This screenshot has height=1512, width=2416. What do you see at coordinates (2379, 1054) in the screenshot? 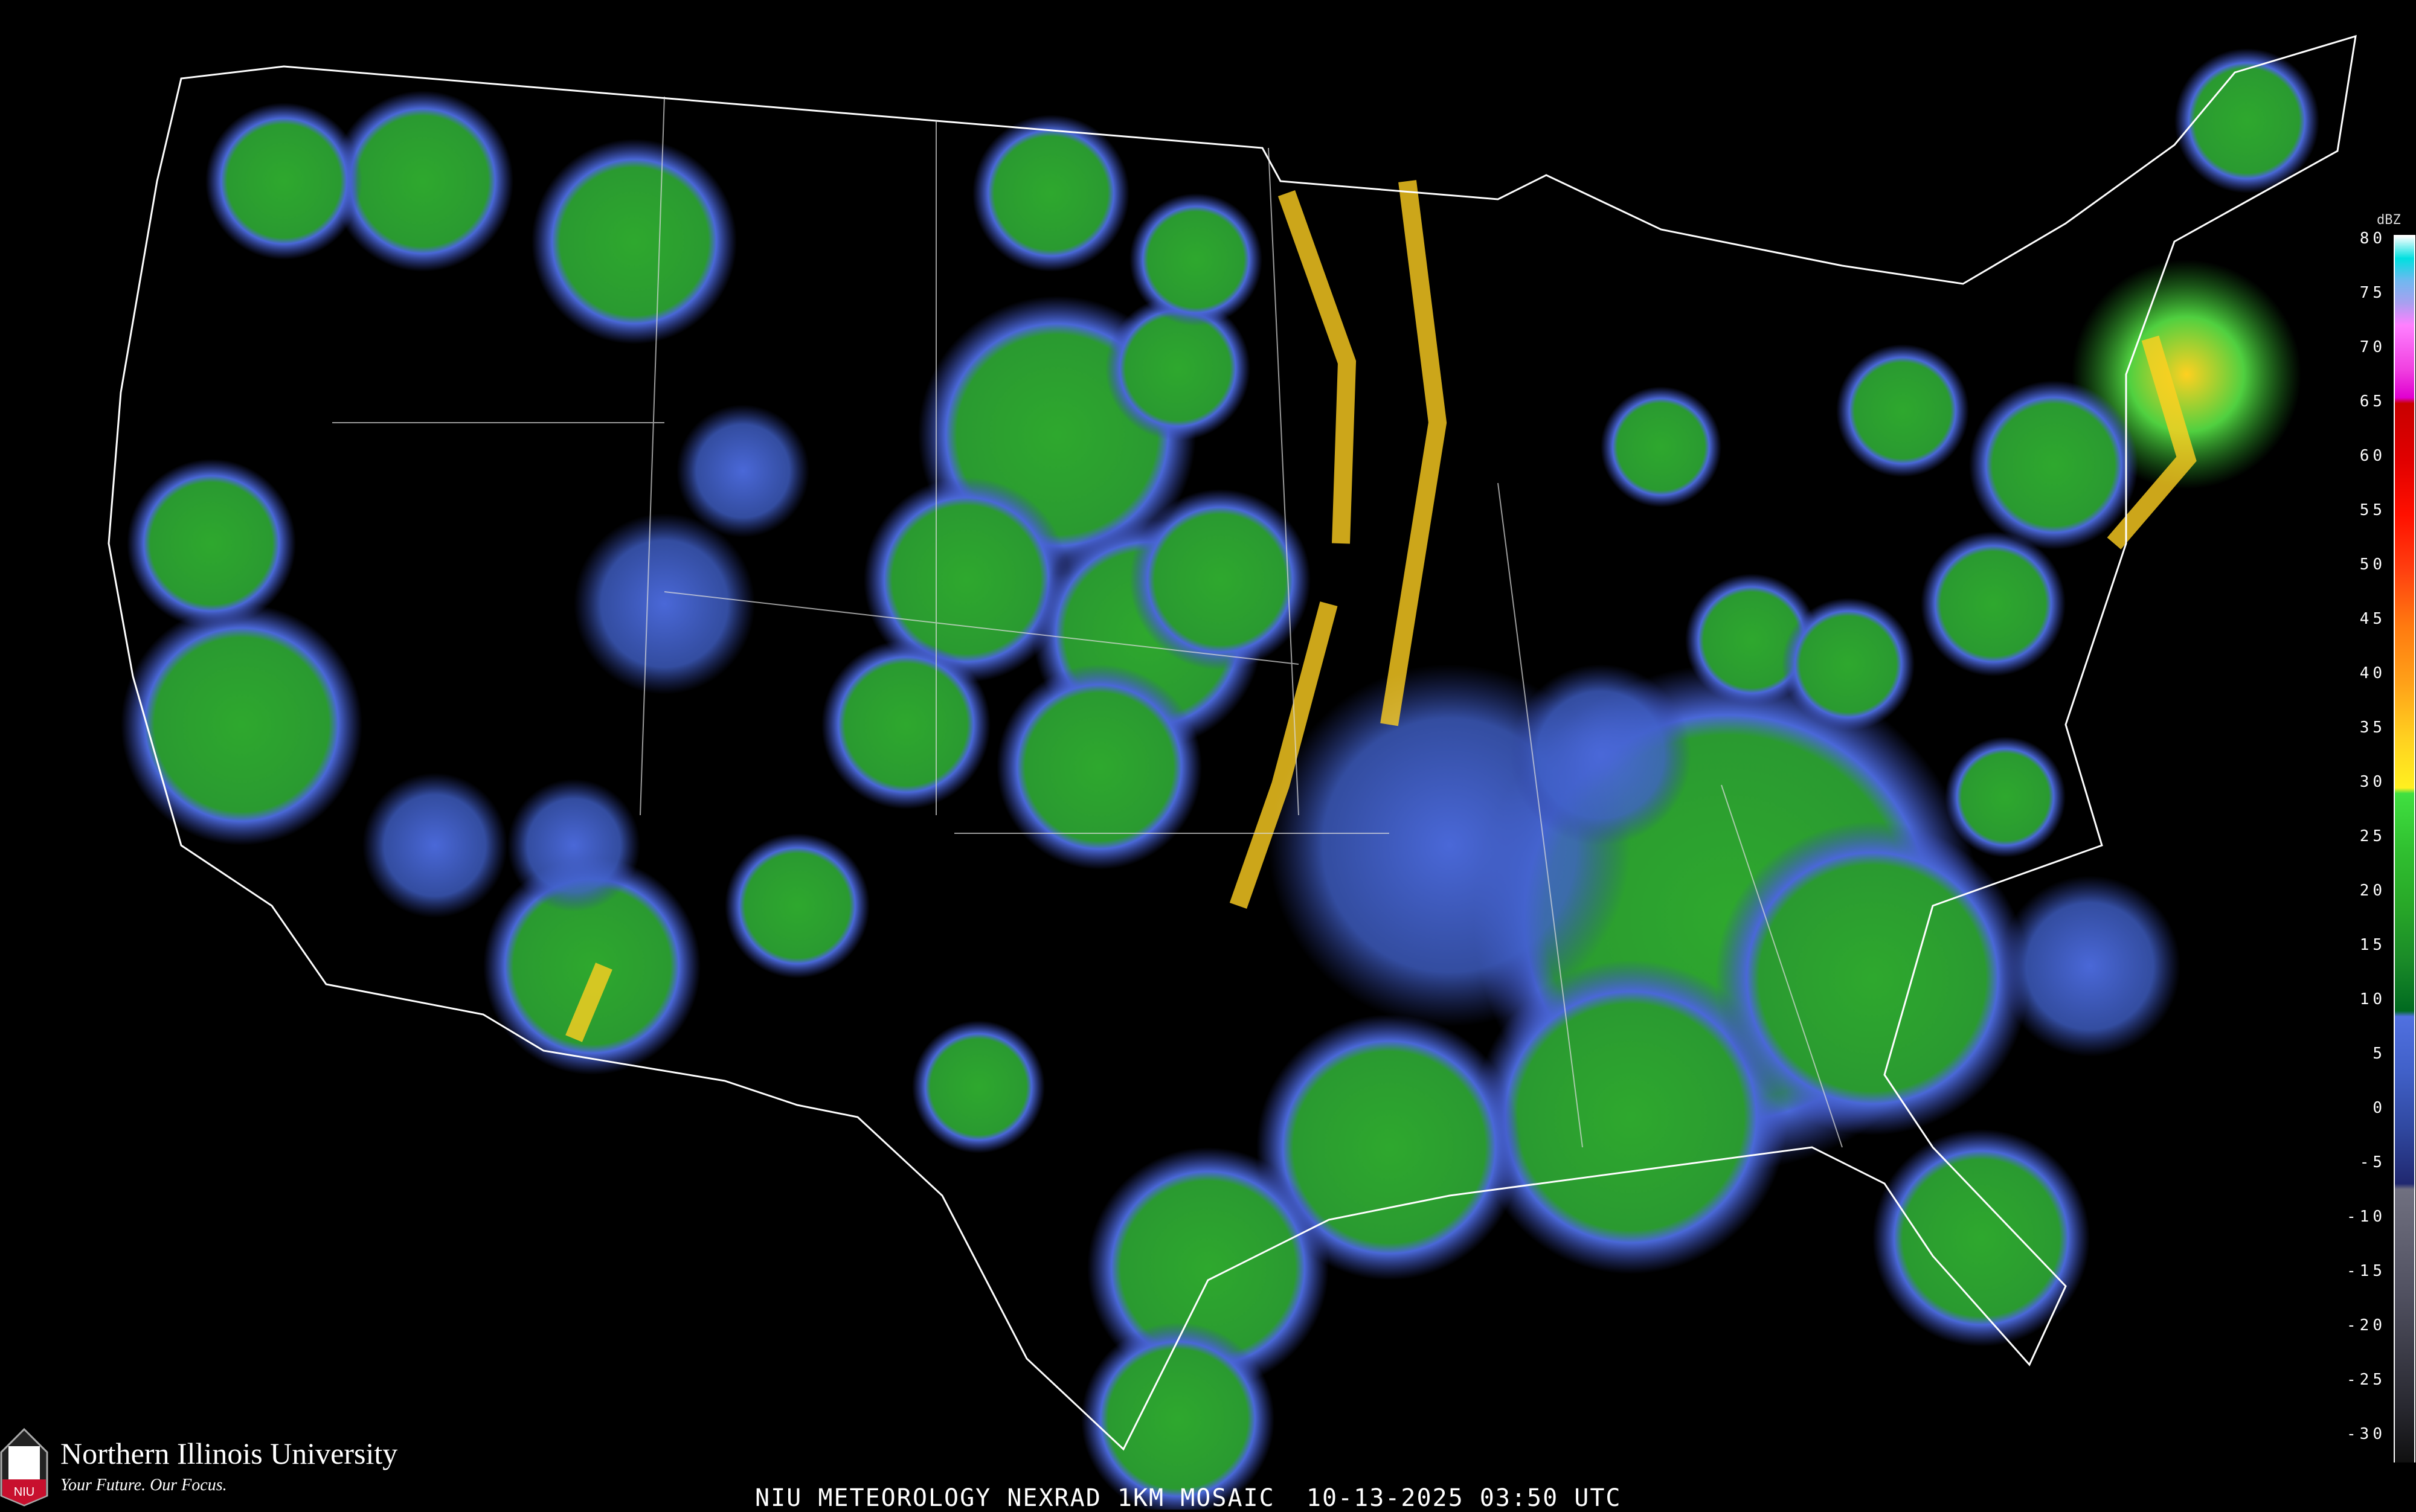
I see `legend-tick-label: 5` at bounding box center [2379, 1054].